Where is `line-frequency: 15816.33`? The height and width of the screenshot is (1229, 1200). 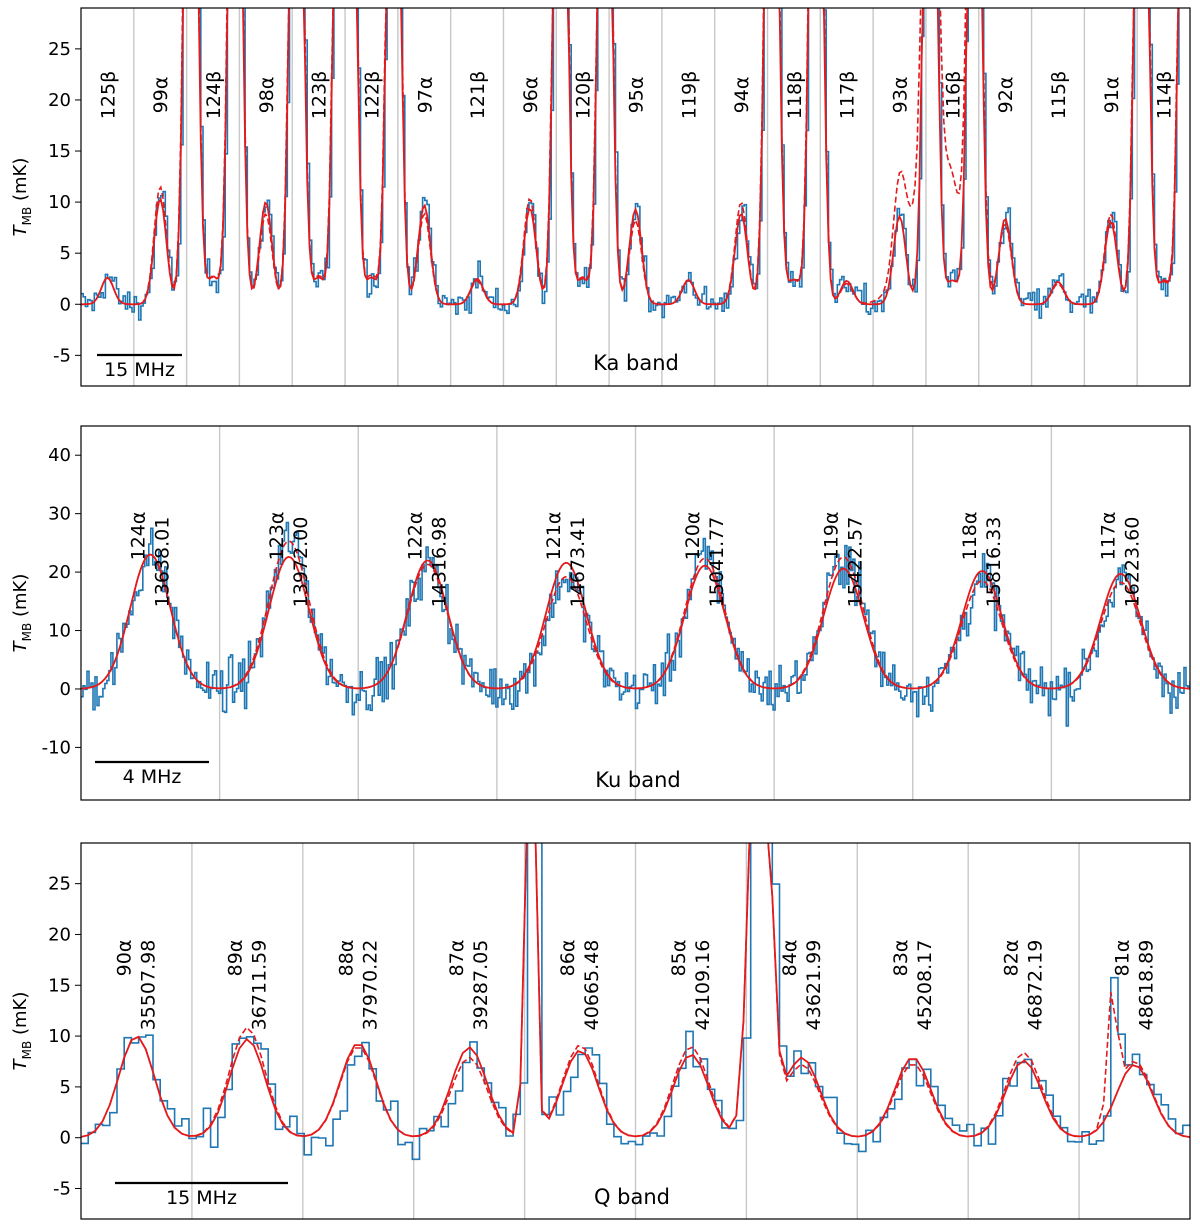
line-frequency: 15816.33 is located at coordinates (994, 562).